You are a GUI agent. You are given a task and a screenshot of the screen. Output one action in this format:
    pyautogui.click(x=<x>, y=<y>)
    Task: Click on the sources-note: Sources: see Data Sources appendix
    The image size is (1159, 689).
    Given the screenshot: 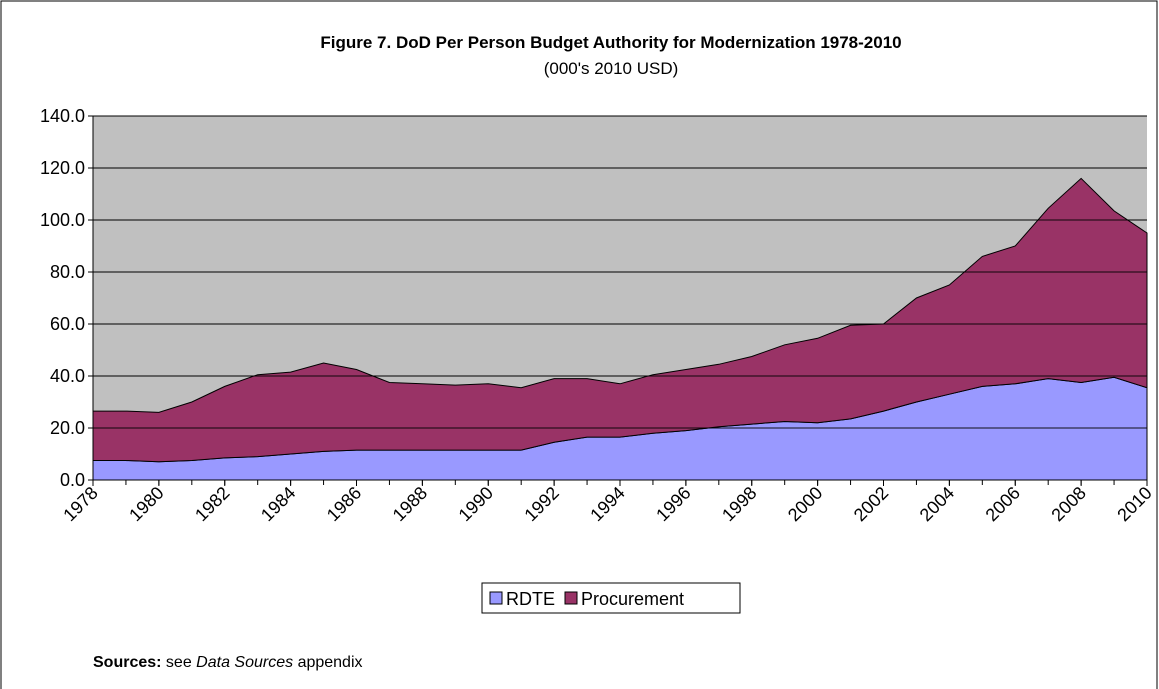 What is the action you would take?
    pyautogui.click(x=228, y=662)
    